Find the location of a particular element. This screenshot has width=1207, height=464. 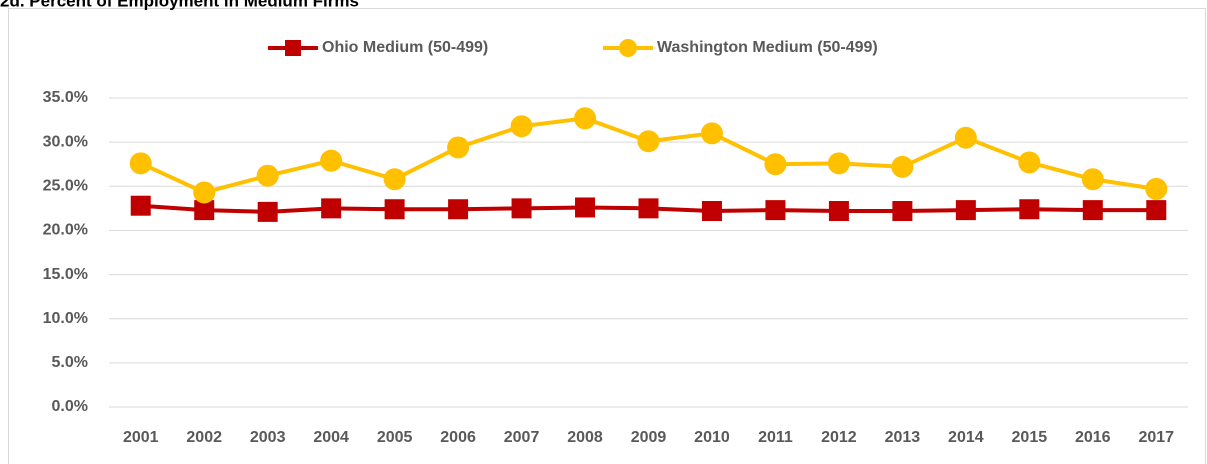

x-tick-label: 2012 is located at coordinates (839, 437).